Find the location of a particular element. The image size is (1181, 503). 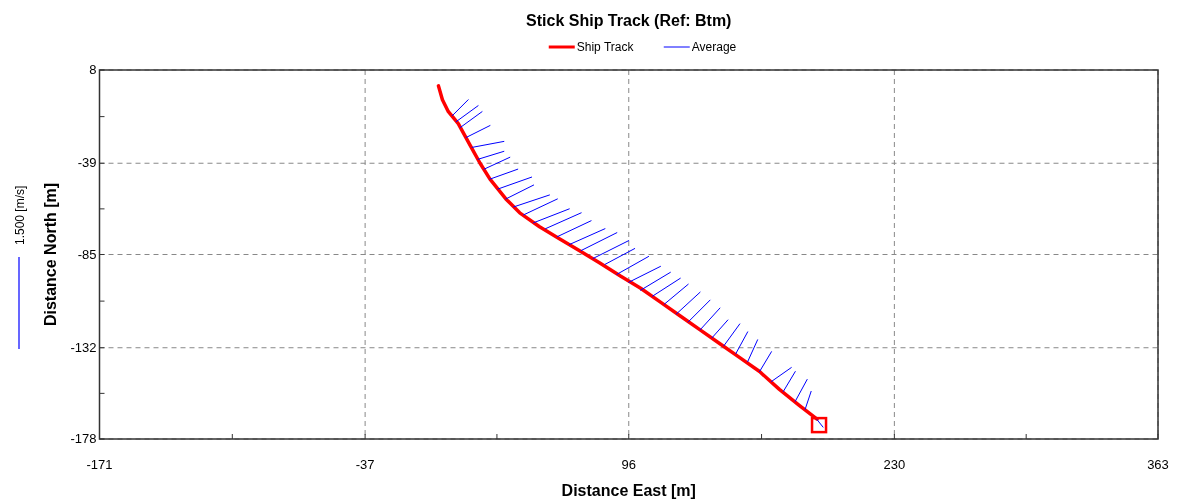

y-axis-title: Distance North [m] is located at coordinates (50, 254).